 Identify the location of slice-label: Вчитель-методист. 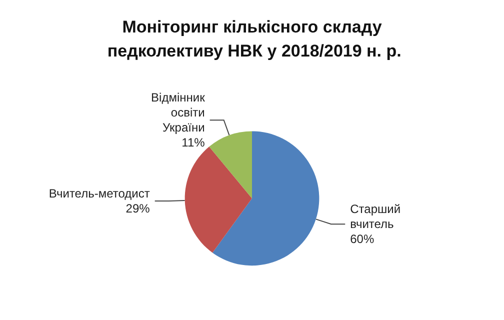
(99, 193).